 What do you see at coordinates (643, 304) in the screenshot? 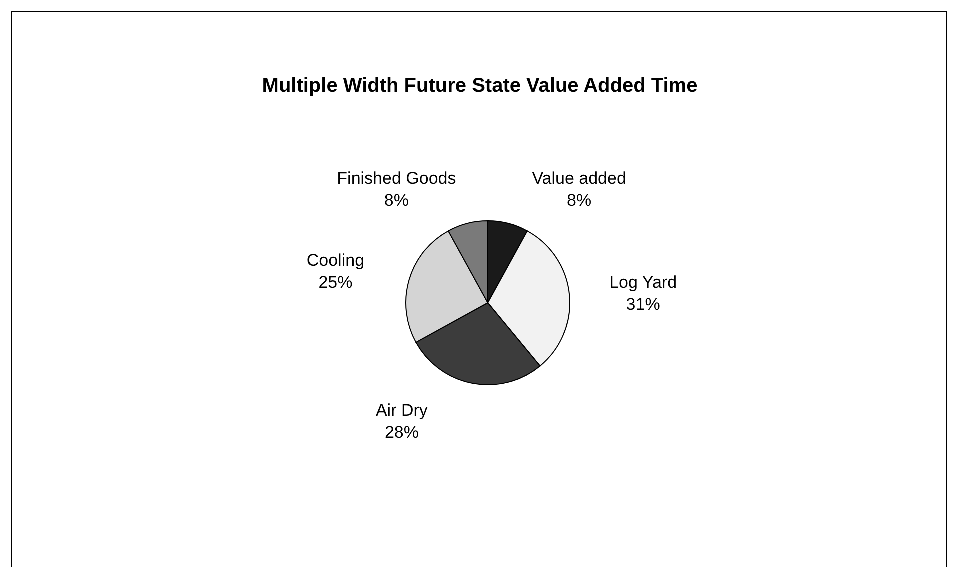
I see `data-label: 31%` at bounding box center [643, 304].